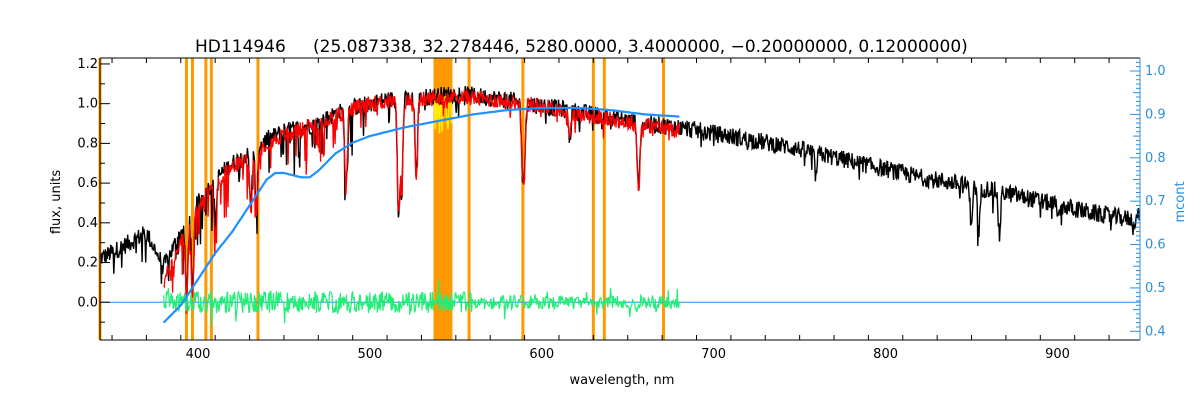 This screenshot has width=1200, height=400. I want to click on y-tick-label-left: 0.8, so click(87, 143).